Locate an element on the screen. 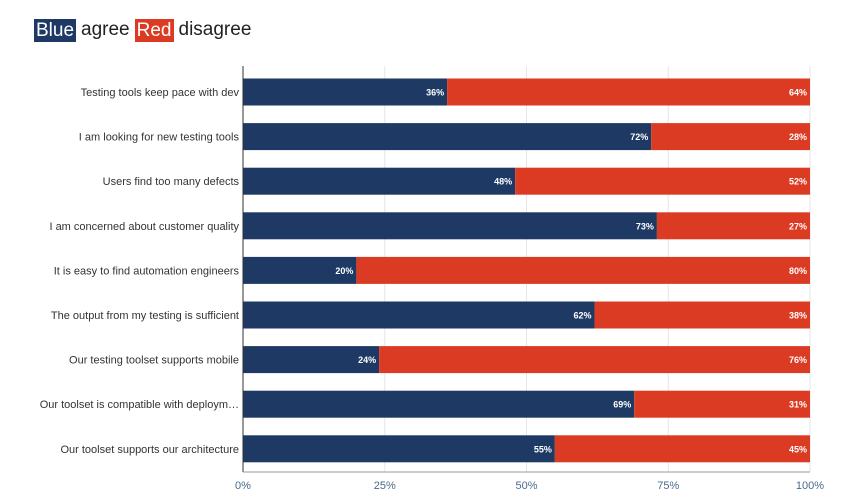  legend-disagree-key: Red is located at coordinates (154, 30).